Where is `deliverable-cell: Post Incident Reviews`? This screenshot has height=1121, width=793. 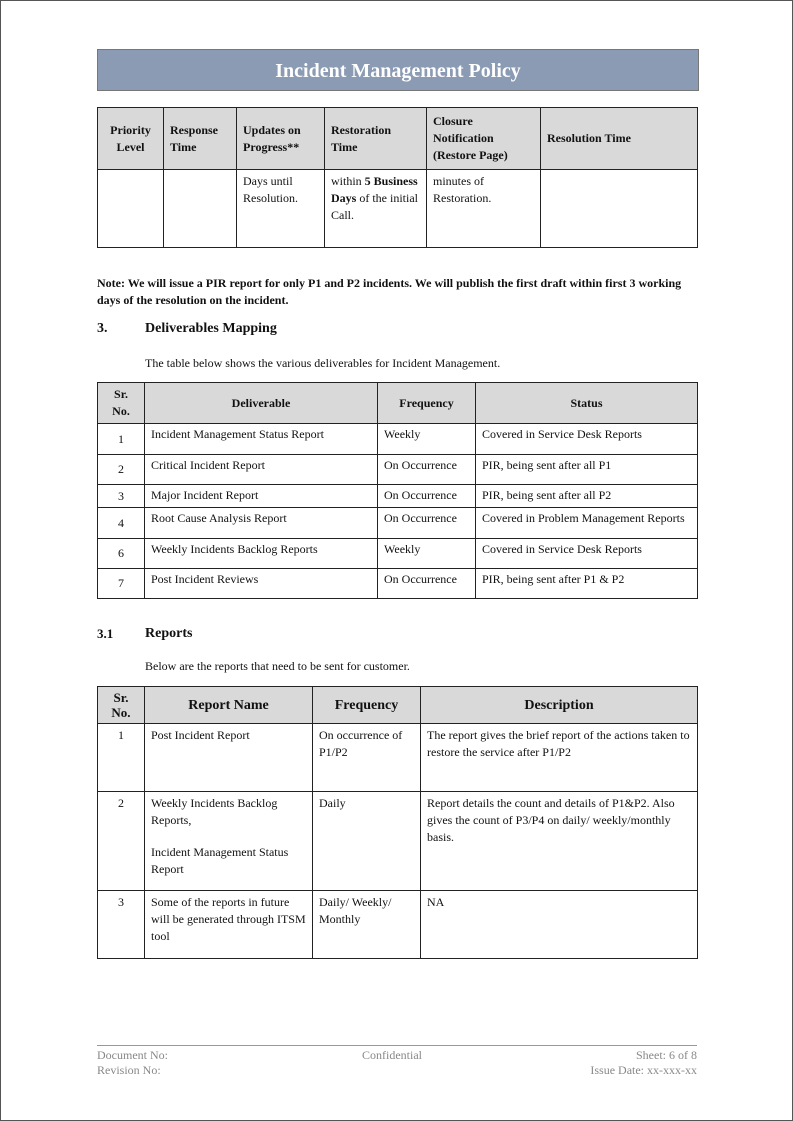 deliverable-cell: Post Incident Reviews is located at coordinates (261, 583).